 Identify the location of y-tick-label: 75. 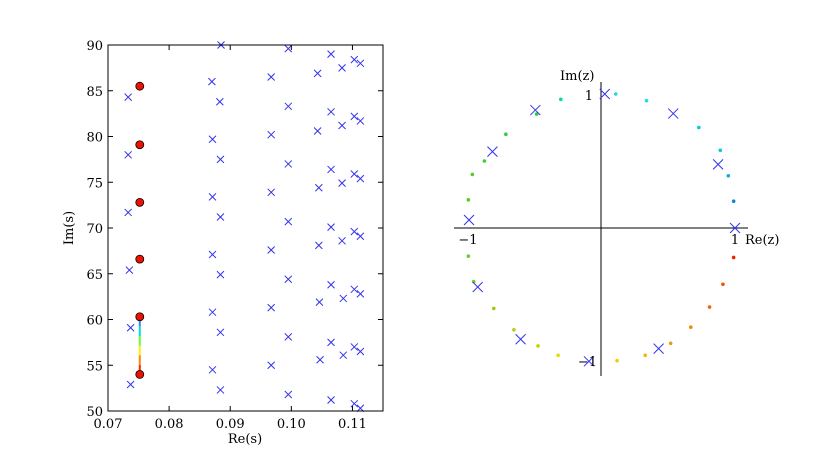
(94, 183).